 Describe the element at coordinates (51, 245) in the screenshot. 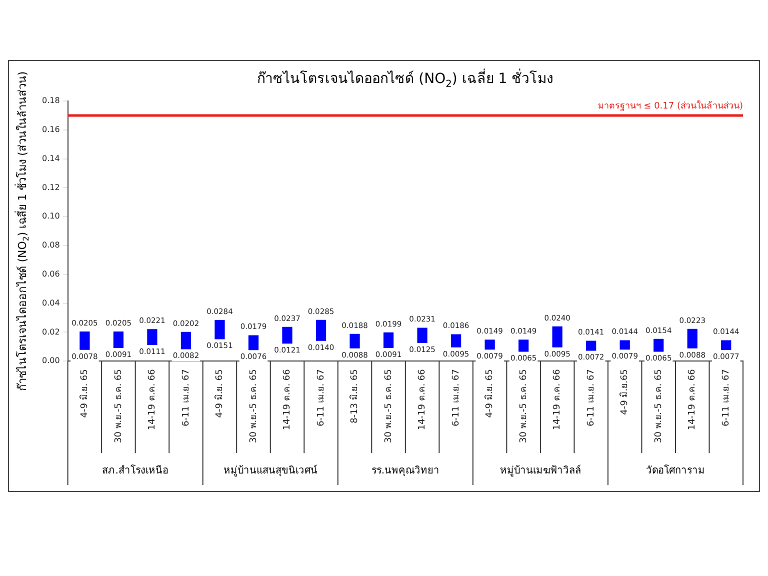

I see `y-tick-label: 0.08` at that location.